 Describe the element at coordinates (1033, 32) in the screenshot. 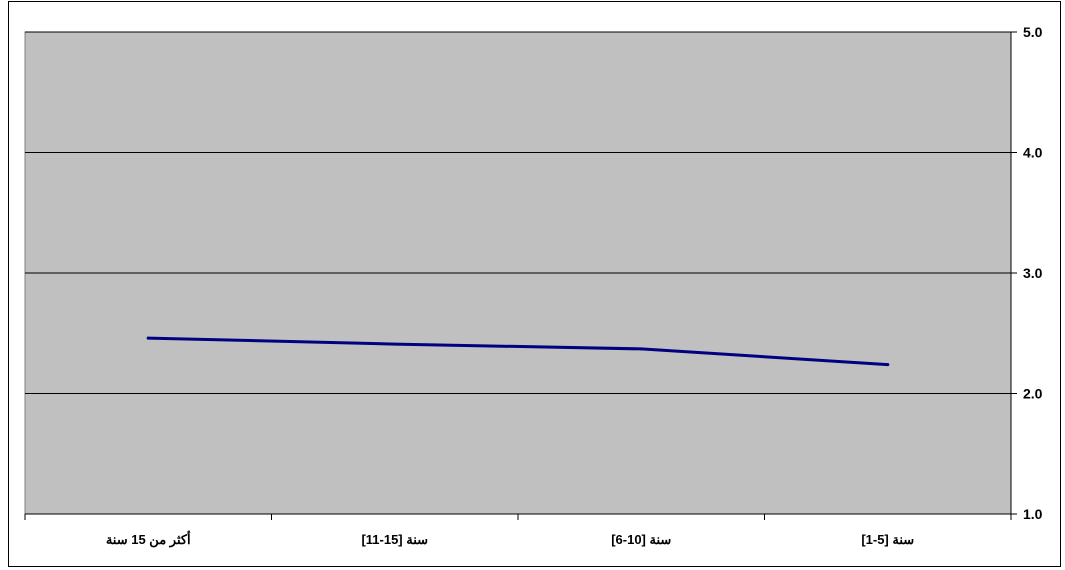

I see `y-tick-label: 5.0` at that location.